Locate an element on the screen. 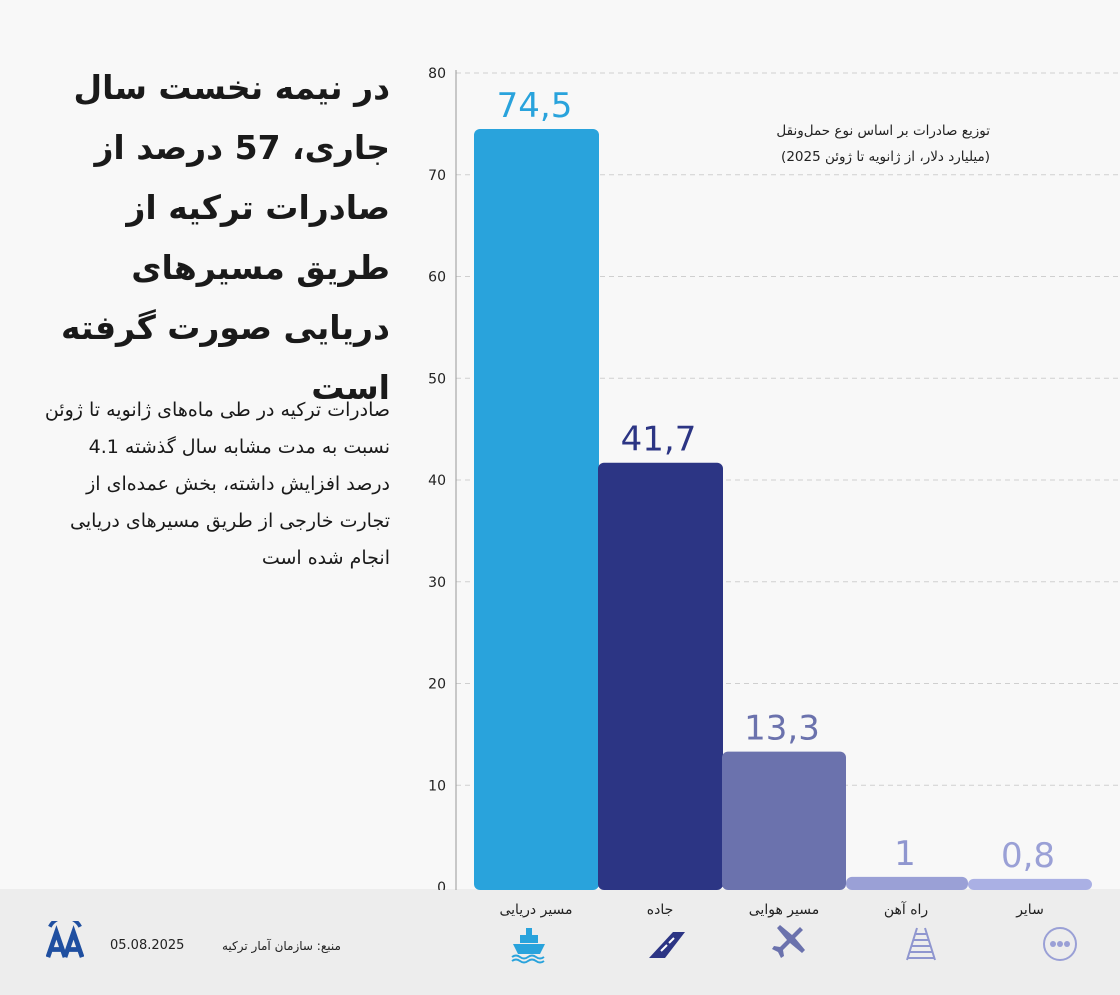  data-label: 41,7 is located at coordinates (659, 440).